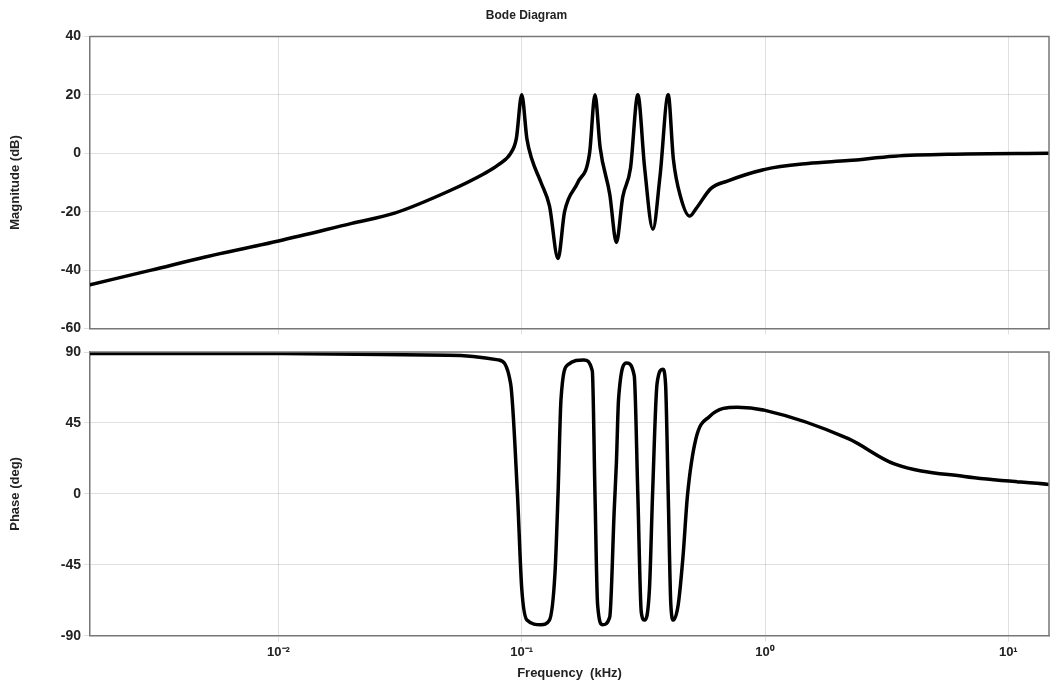 The image size is (1052, 685). I want to click on chart-title: Bode Diagram, so click(526, 14).